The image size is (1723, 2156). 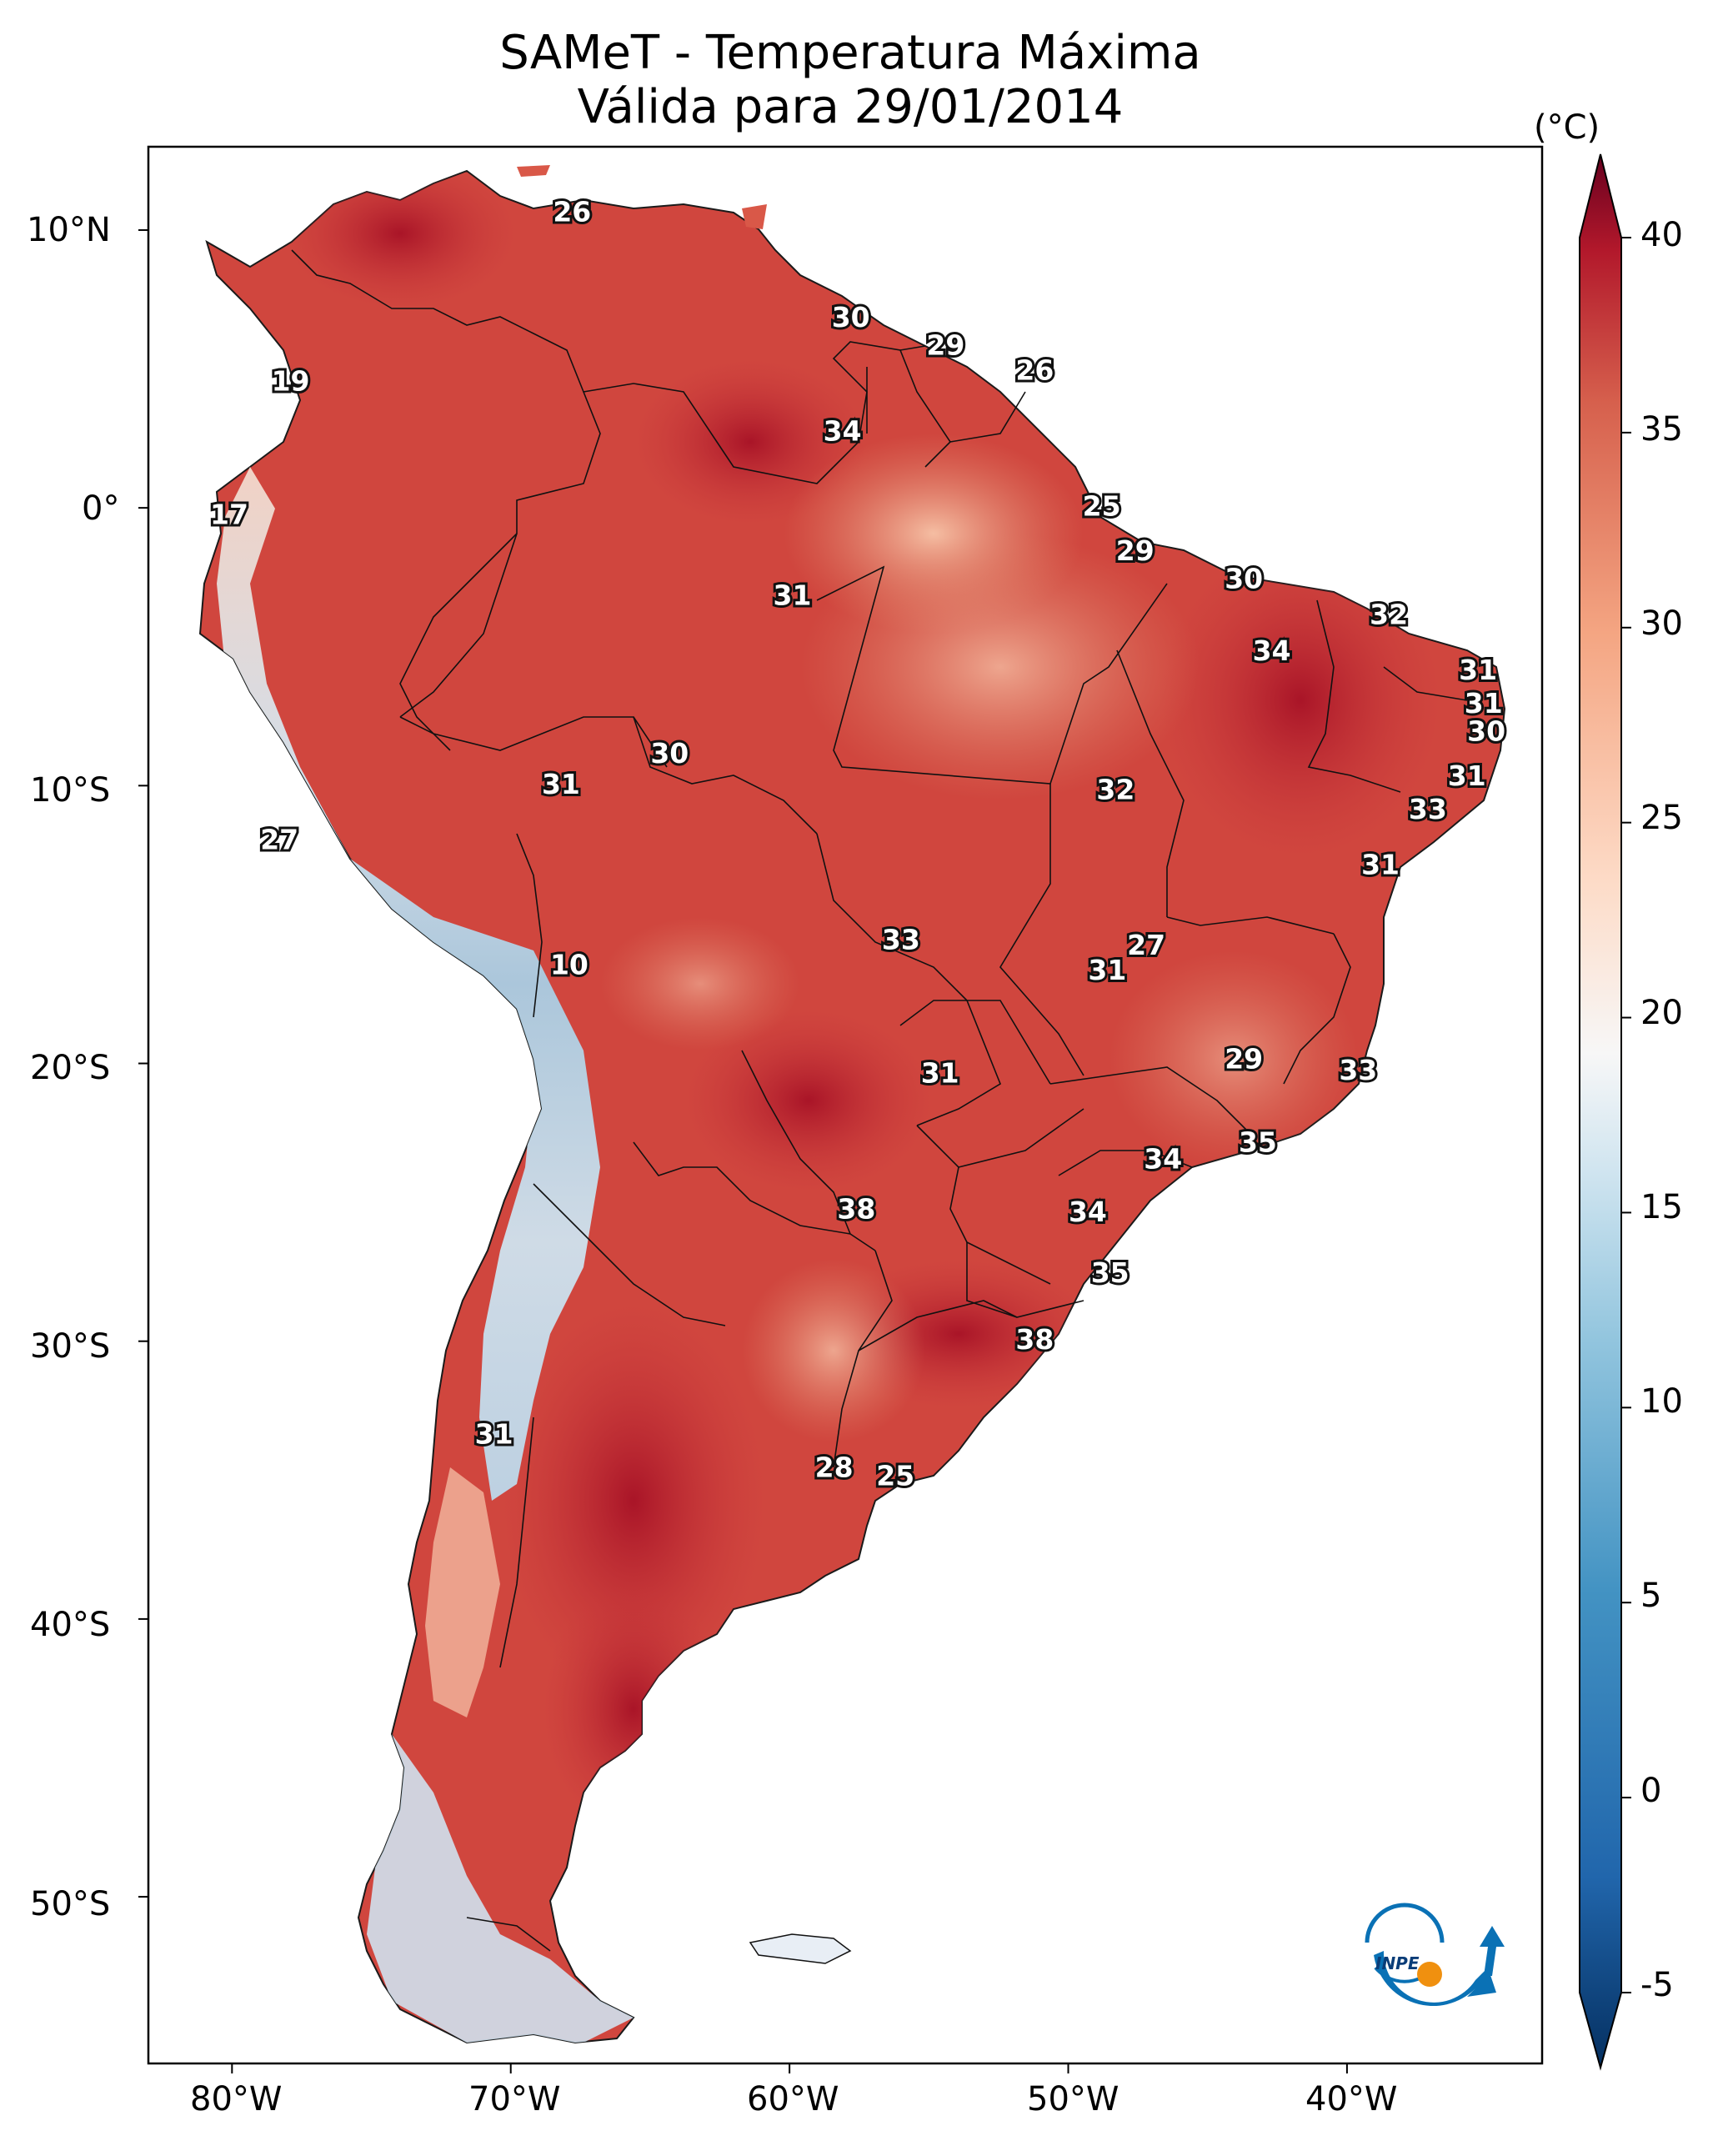 I want to click on station-value-5: 19, so click(x=291, y=381).